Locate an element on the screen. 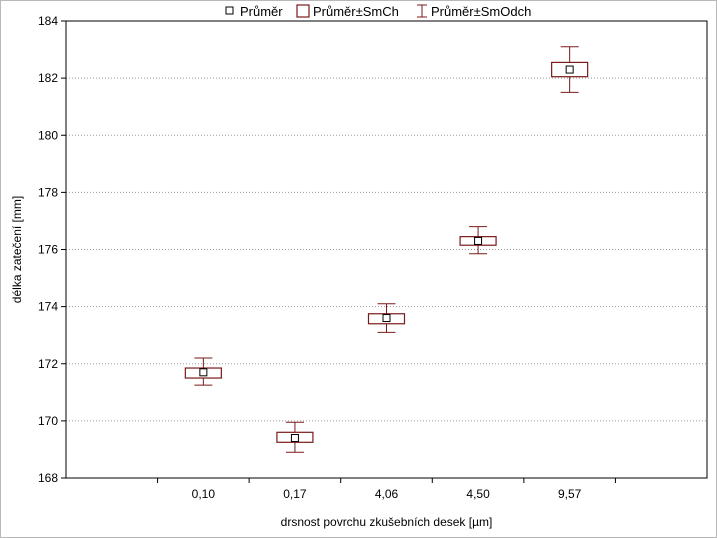 The width and height of the screenshot is (717, 538). x-tick-label: 0,17 is located at coordinates (295, 494).